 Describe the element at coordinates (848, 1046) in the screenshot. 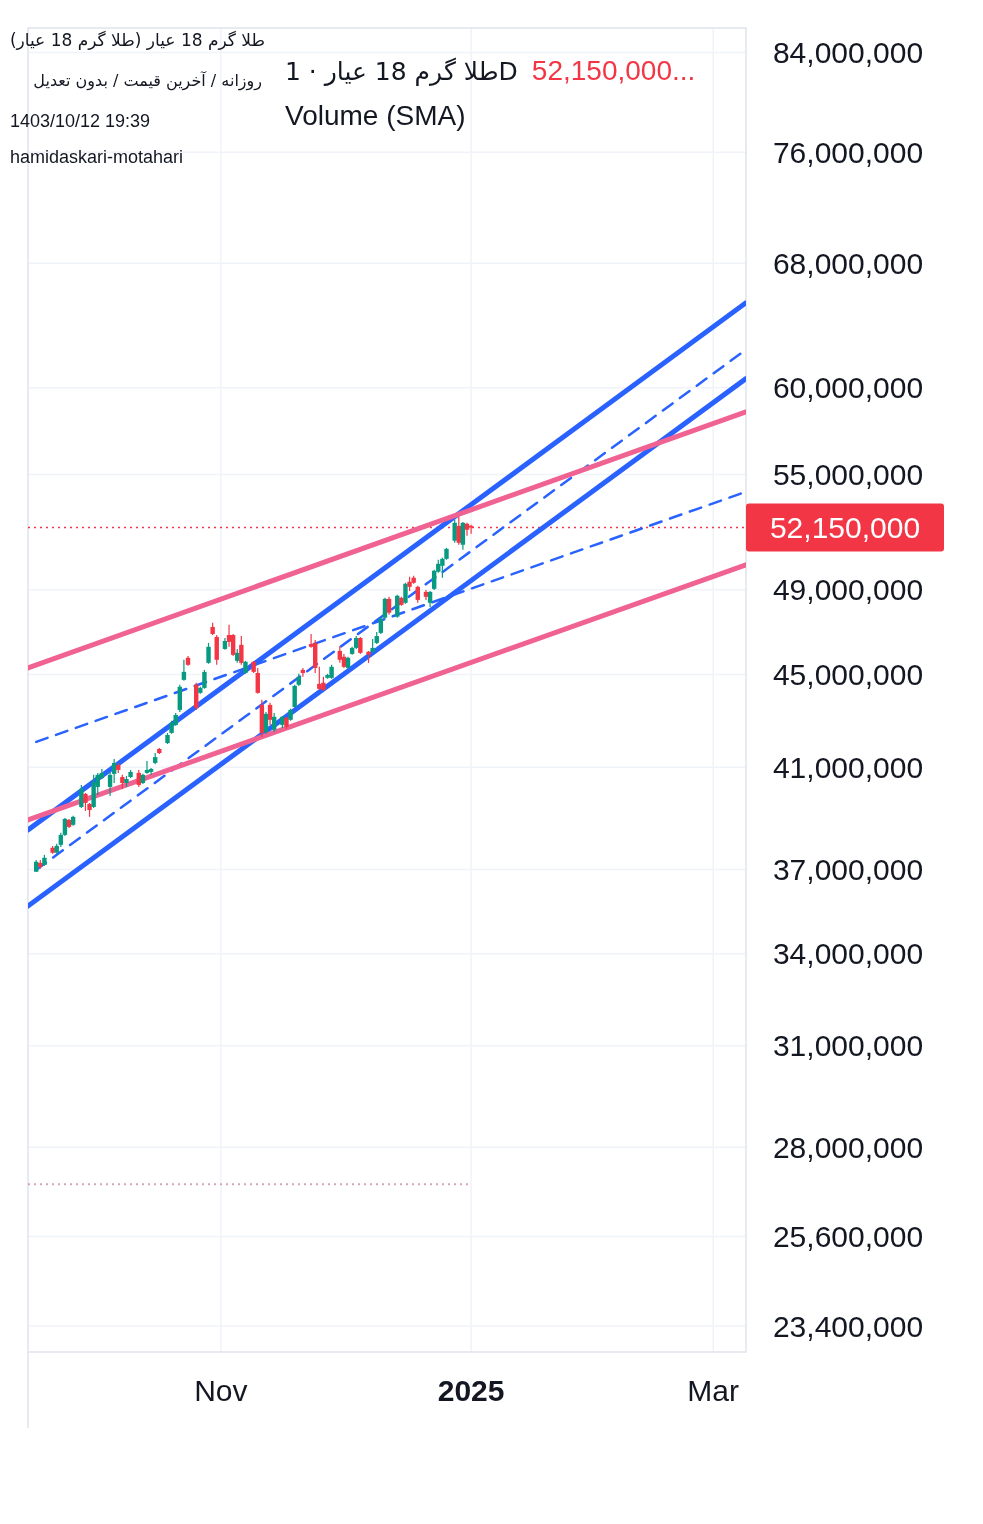

I see `y-tick-label: 31,000,000` at that location.